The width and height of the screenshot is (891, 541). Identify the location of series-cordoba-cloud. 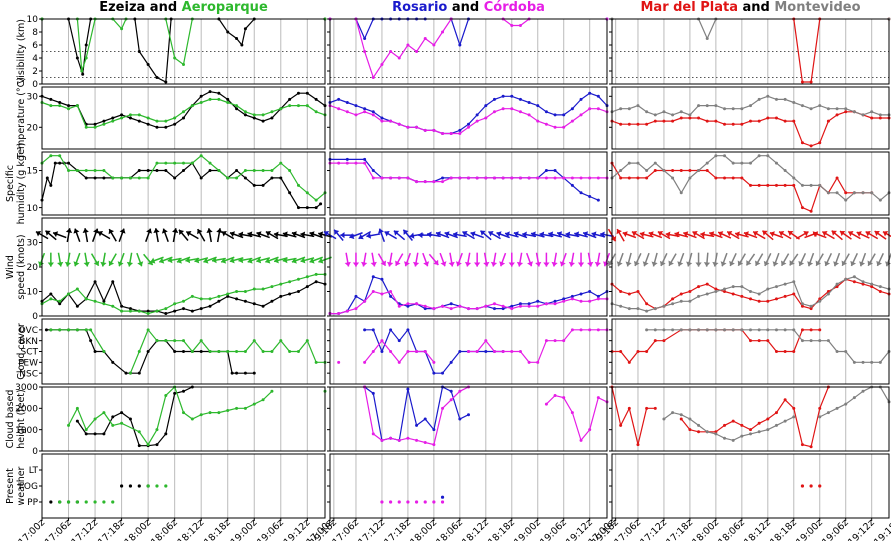
(473, 346).